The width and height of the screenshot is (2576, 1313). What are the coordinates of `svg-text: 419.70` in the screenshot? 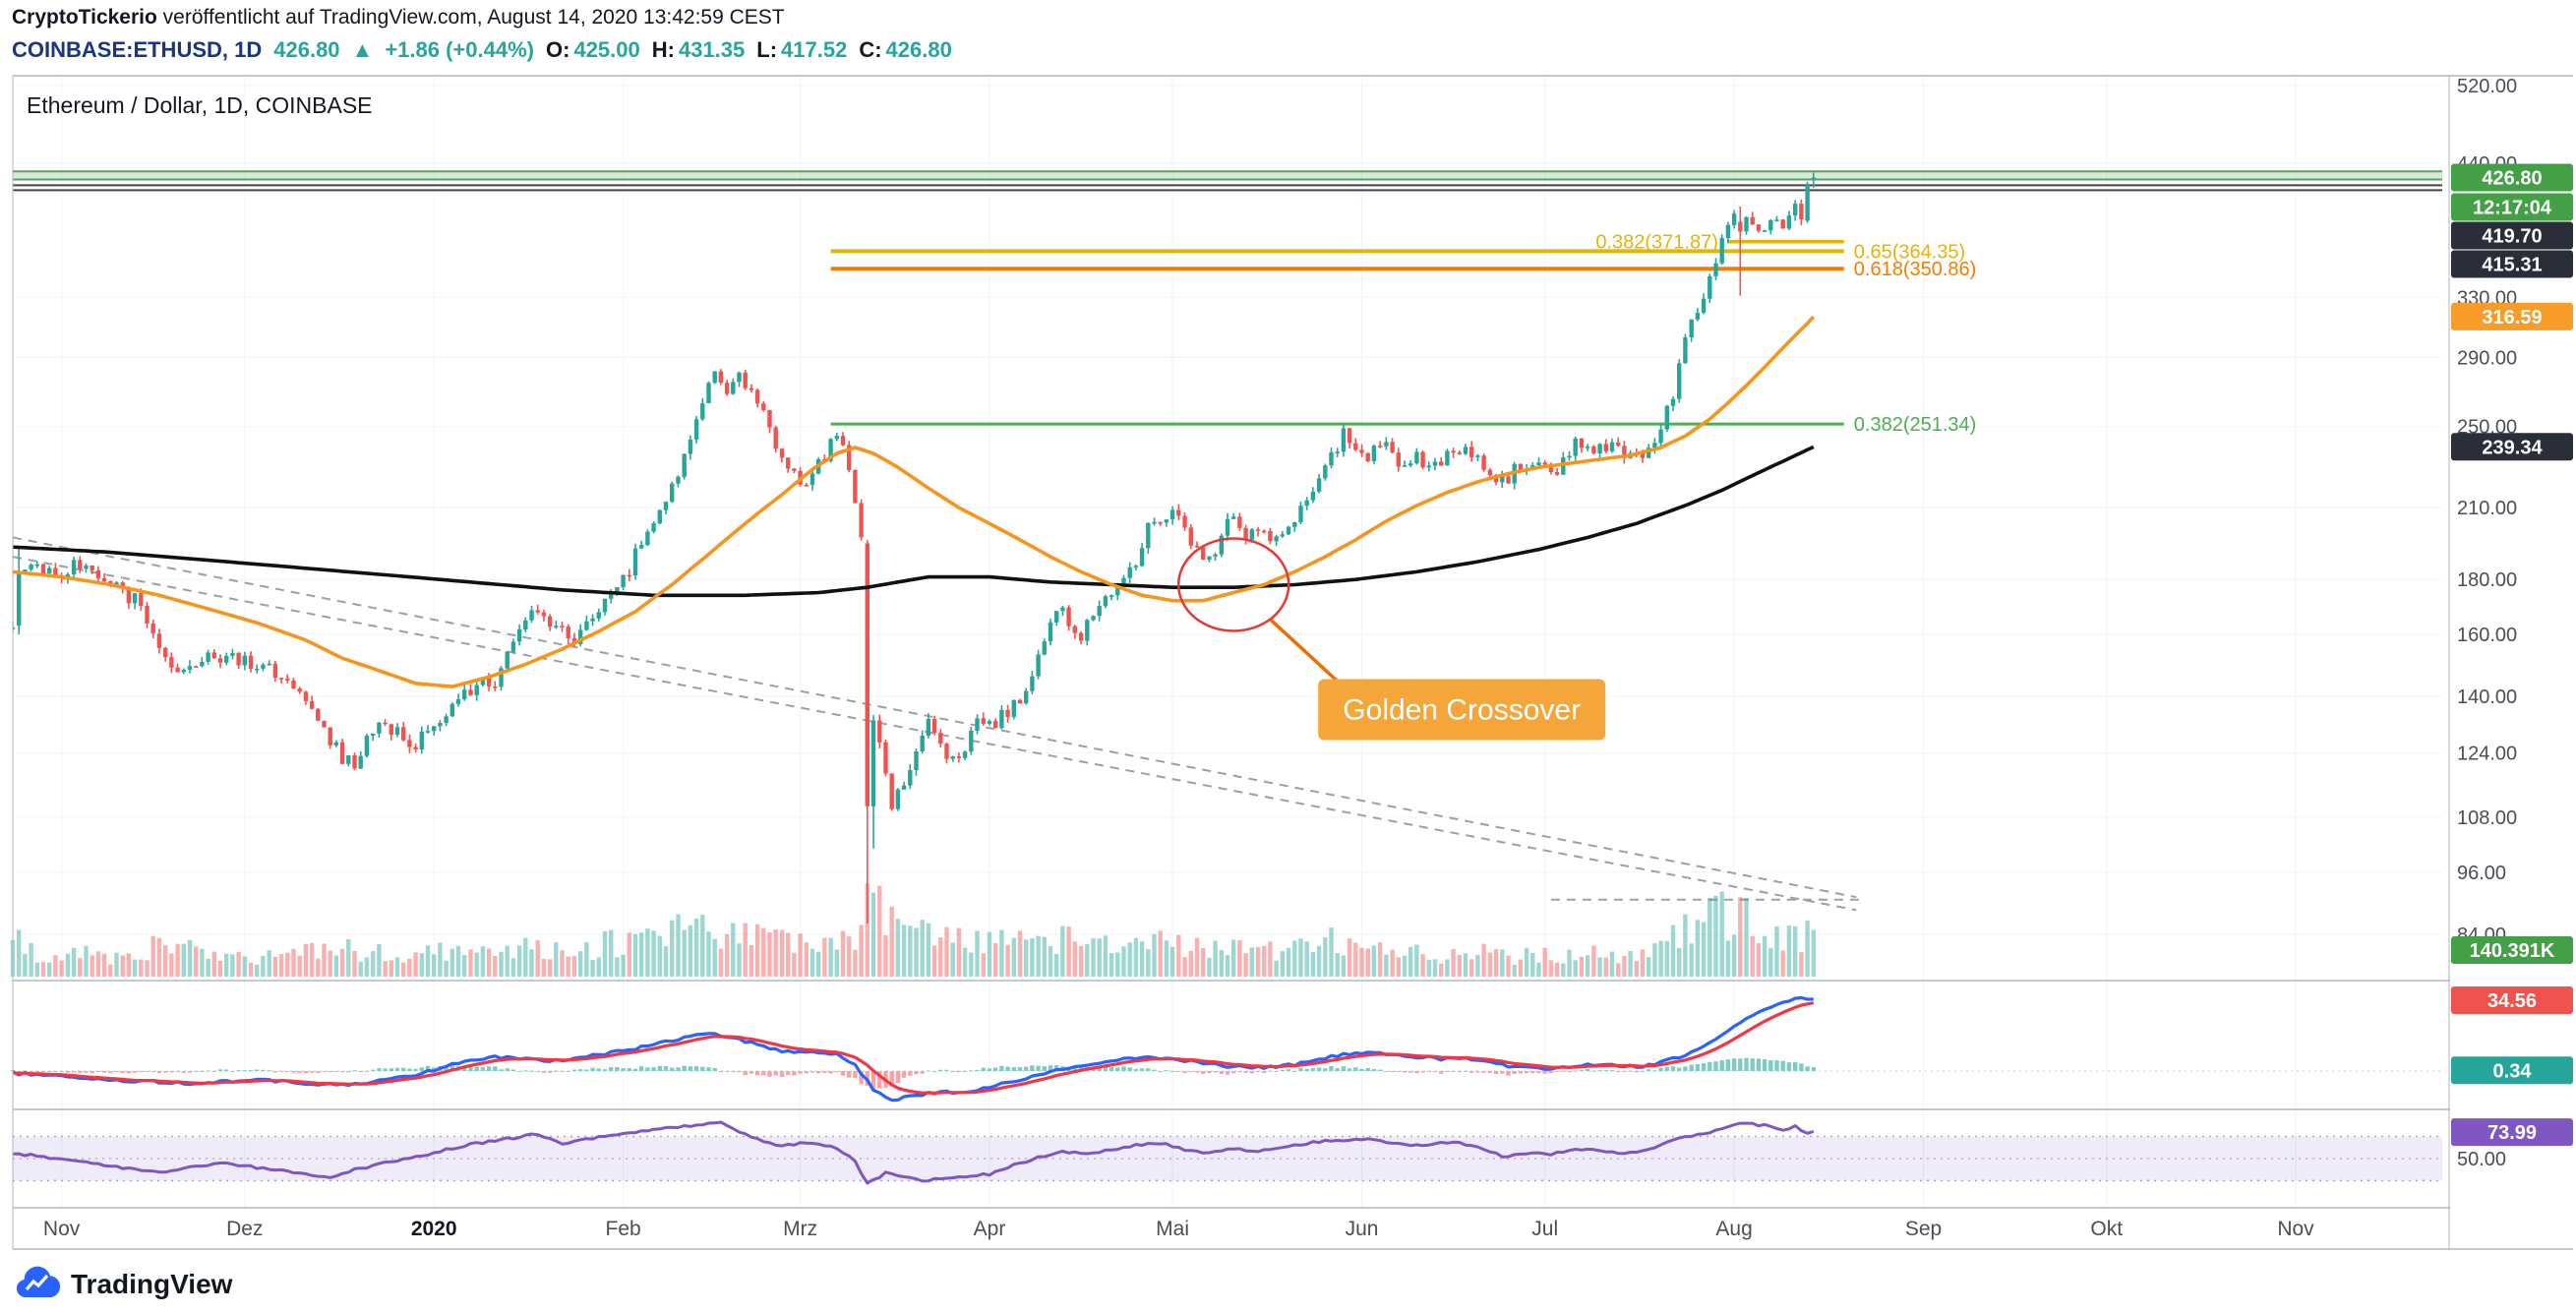 It's located at (2512, 237).